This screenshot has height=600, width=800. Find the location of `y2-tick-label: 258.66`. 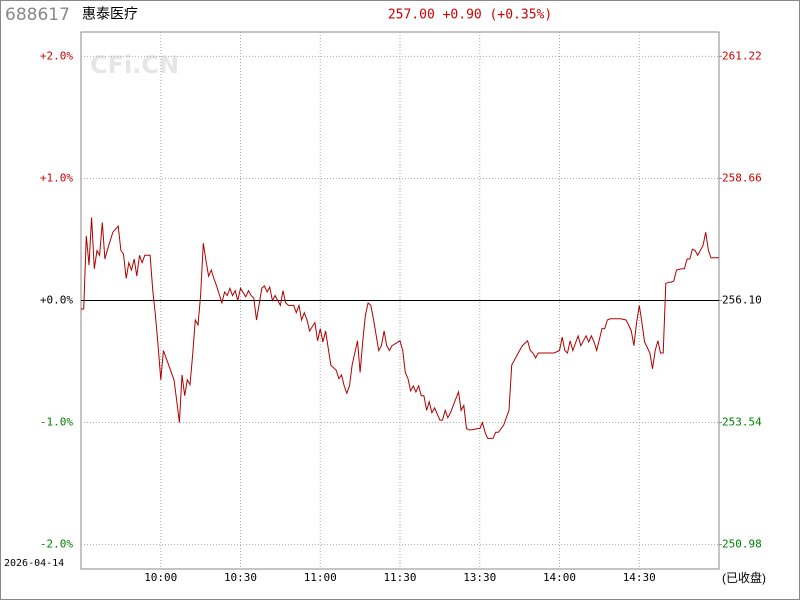

y2-tick-label: 258.66 is located at coordinates (742, 177).